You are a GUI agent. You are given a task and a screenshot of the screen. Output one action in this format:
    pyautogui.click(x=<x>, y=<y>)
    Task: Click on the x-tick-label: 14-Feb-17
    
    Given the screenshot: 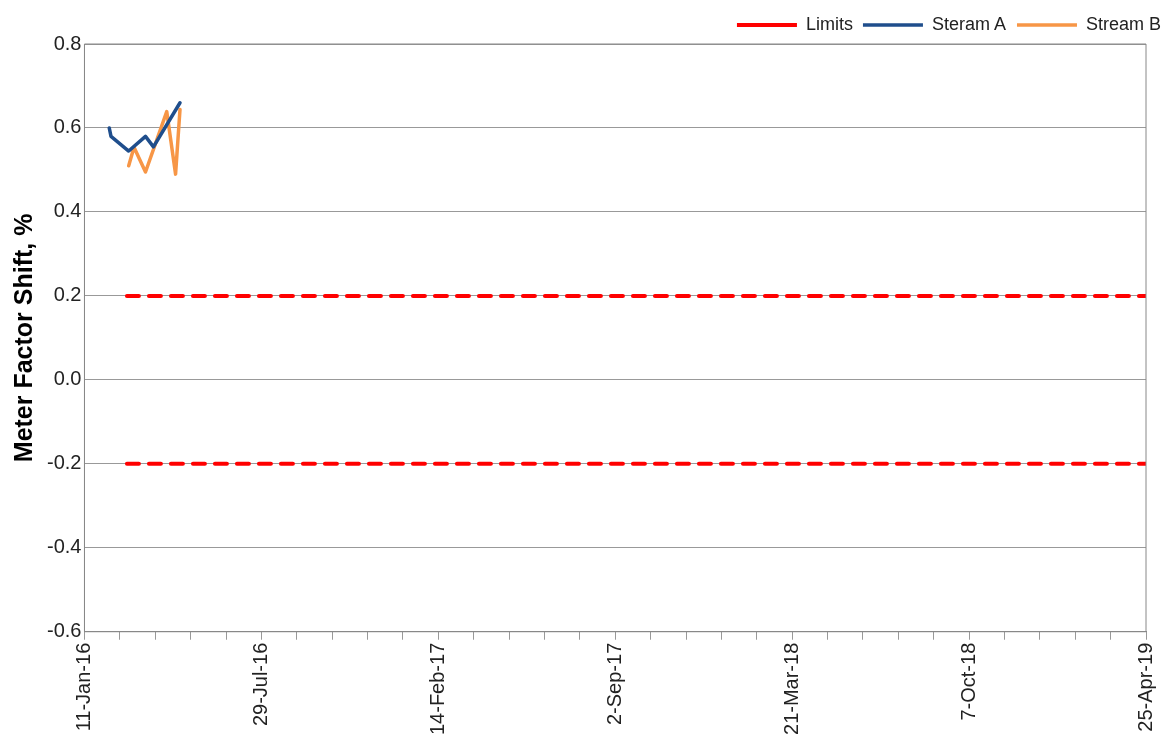 What is the action you would take?
    pyautogui.click(x=436, y=689)
    